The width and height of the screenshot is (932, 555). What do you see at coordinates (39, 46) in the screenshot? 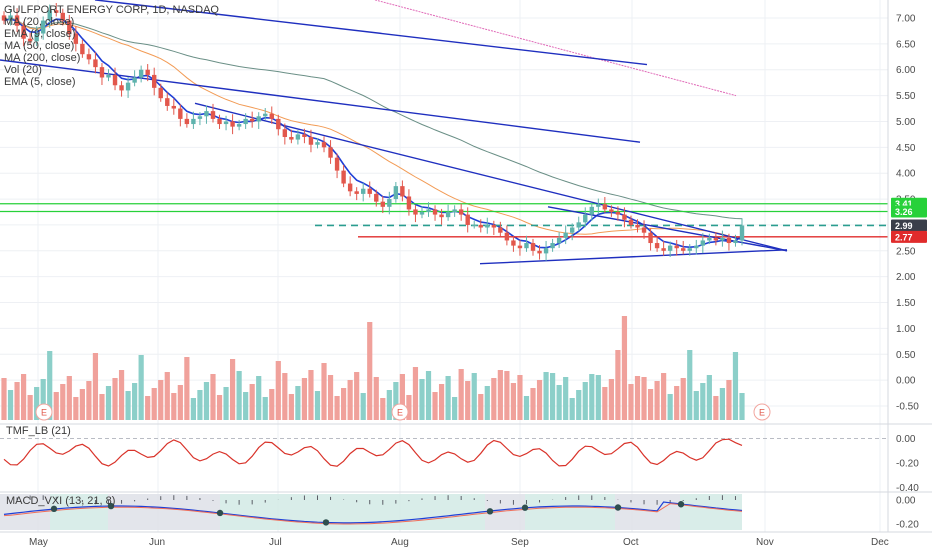
I see `overlay-label-ma50: MA (50, close)` at bounding box center [39, 46].